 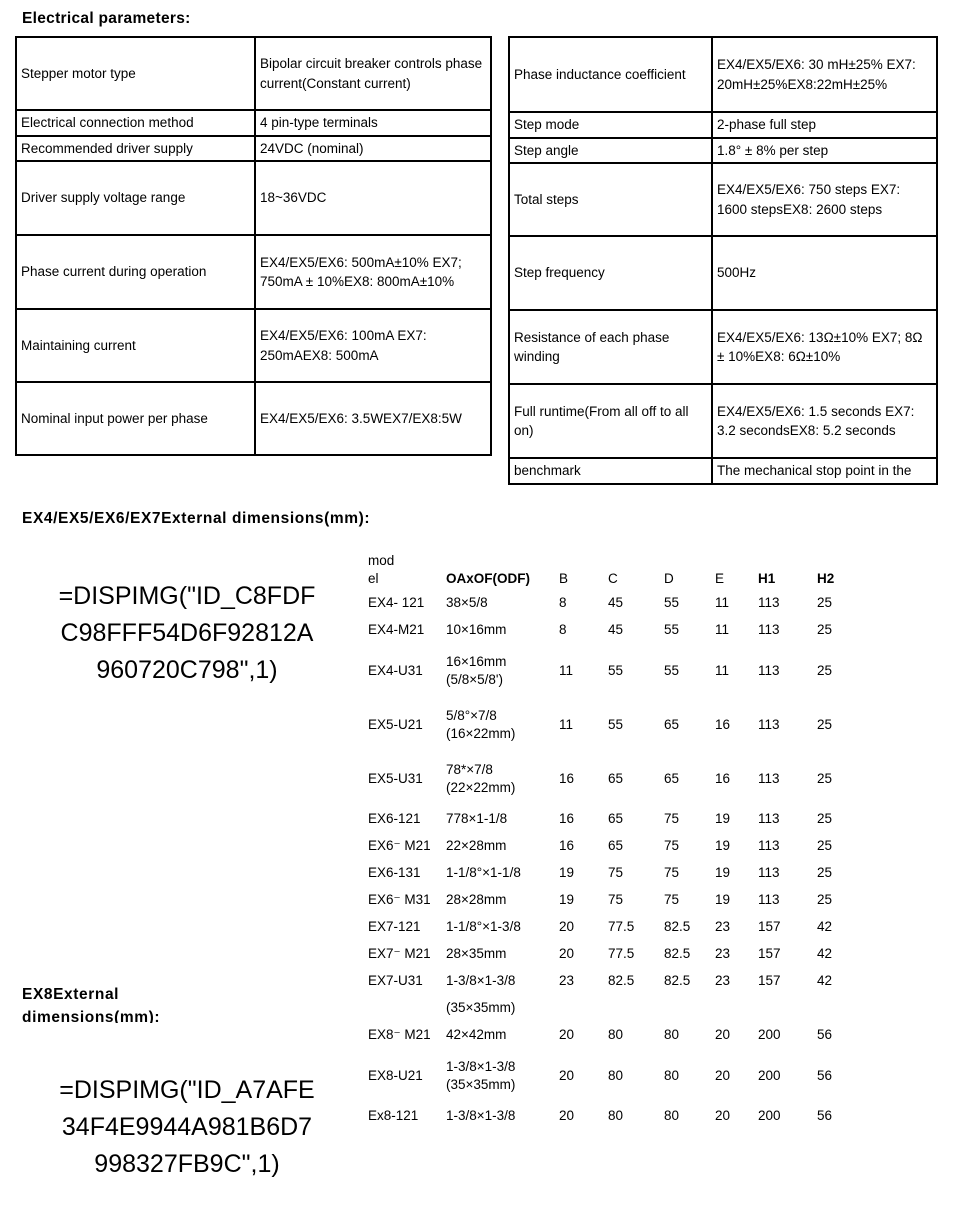 What do you see at coordinates (481, 778) in the screenshot?
I see `dim-size: 78*×7/8 (22×22mm)` at bounding box center [481, 778].